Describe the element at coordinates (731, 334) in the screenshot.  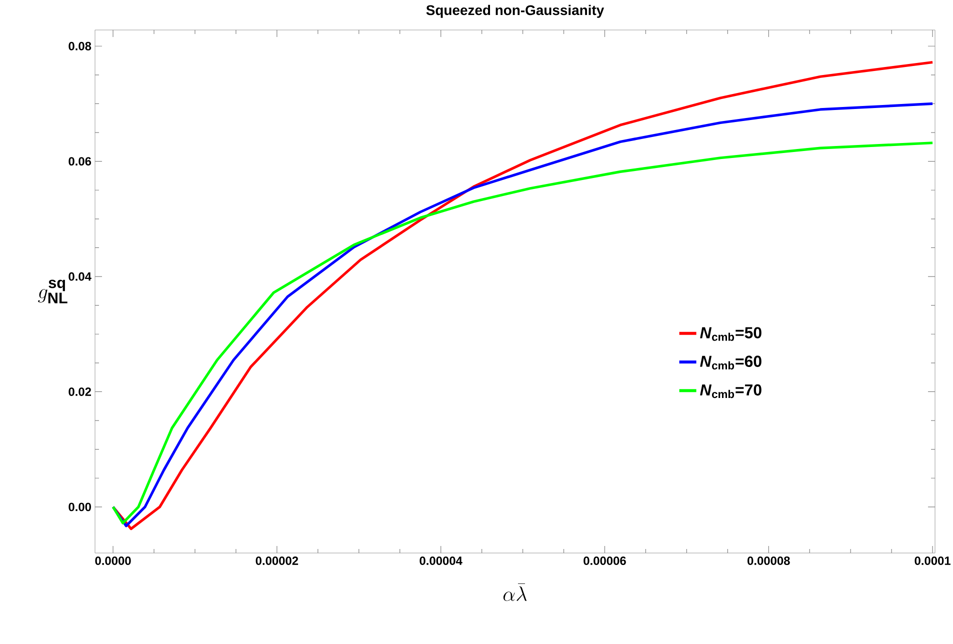
I see `legend-label: N$_{cmb}$=50` at that location.